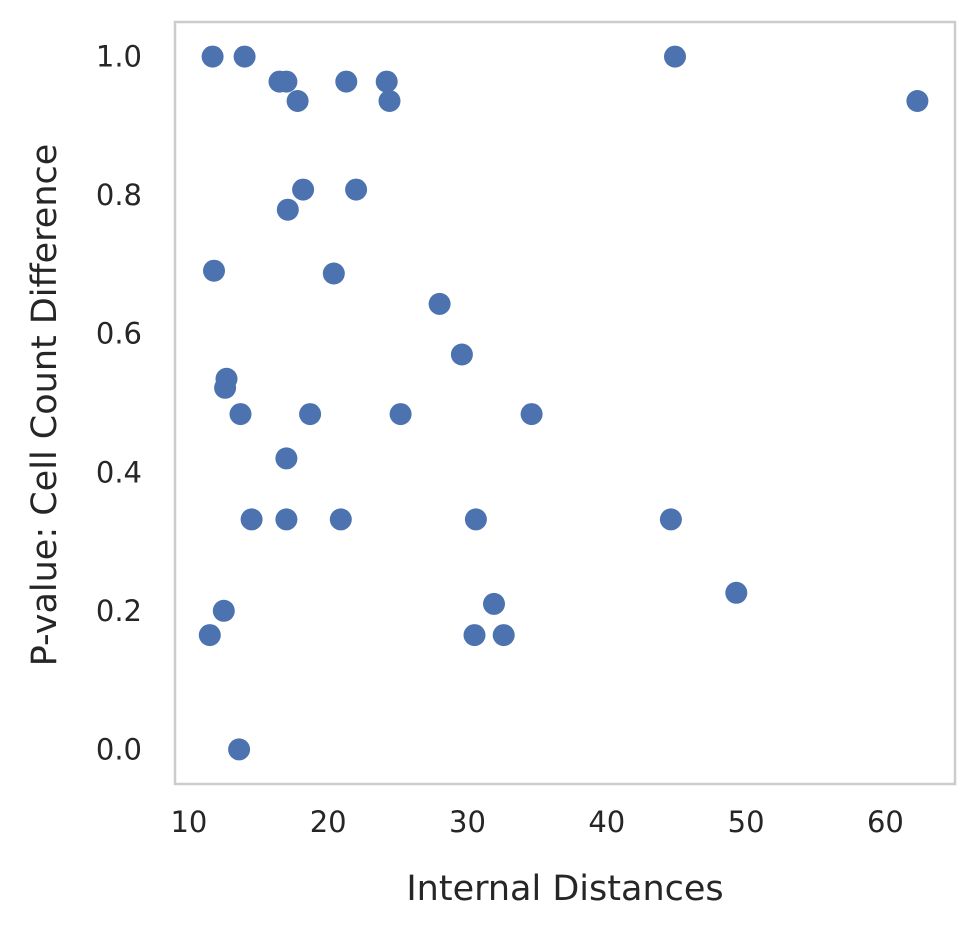 The height and width of the screenshot is (934, 979). Describe the element at coordinates (45, 405) in the screenshot. I see `y-axis-label: P-value: Cell Count Difference` at that location.